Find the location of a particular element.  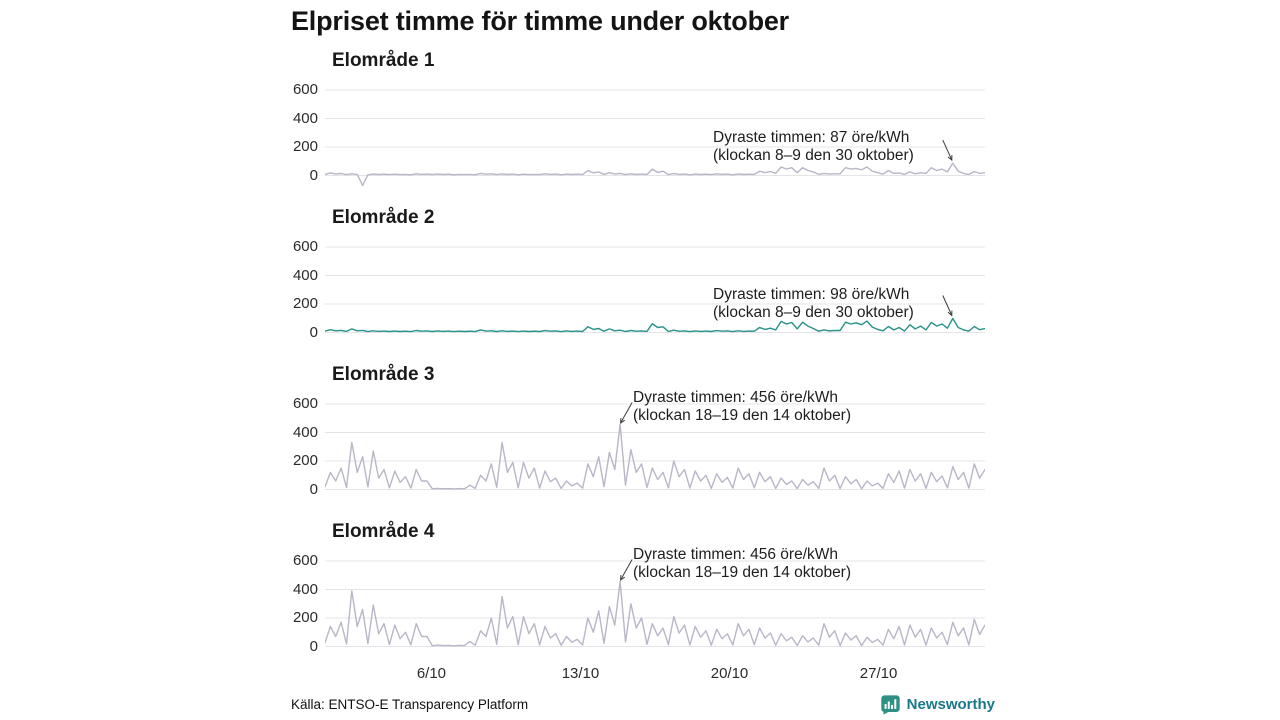

subplot-title: Elområde 3 is located at coordinates (383, 374).